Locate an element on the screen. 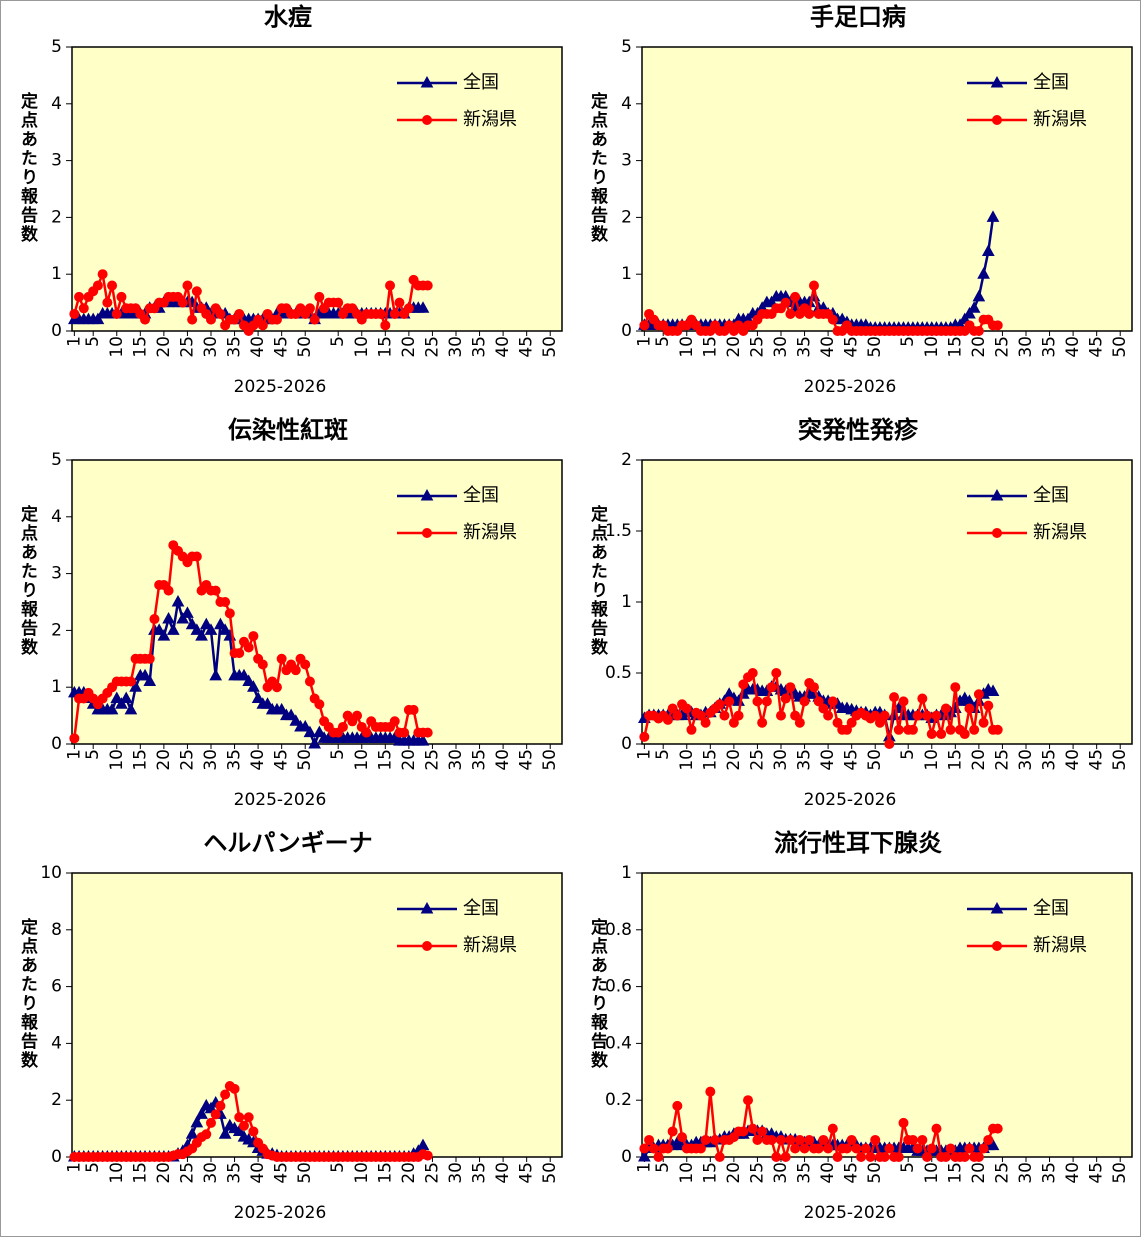 This screenshot has width=1141, height=1237. x-tick-label: 35 is located at coordinates (1050, 1173).